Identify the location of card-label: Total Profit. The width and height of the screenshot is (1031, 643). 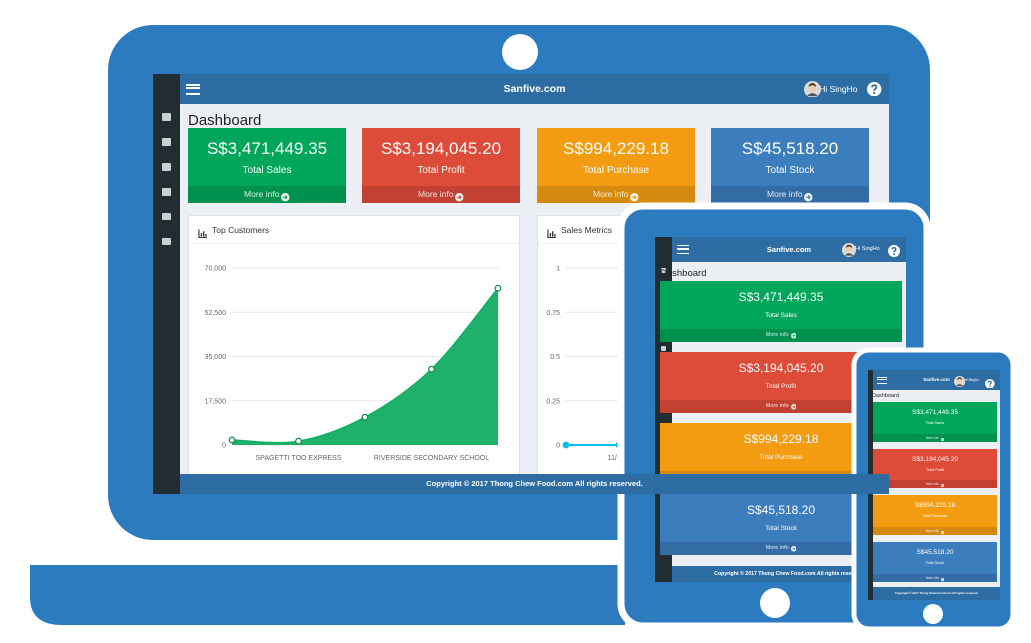
(781, 386).